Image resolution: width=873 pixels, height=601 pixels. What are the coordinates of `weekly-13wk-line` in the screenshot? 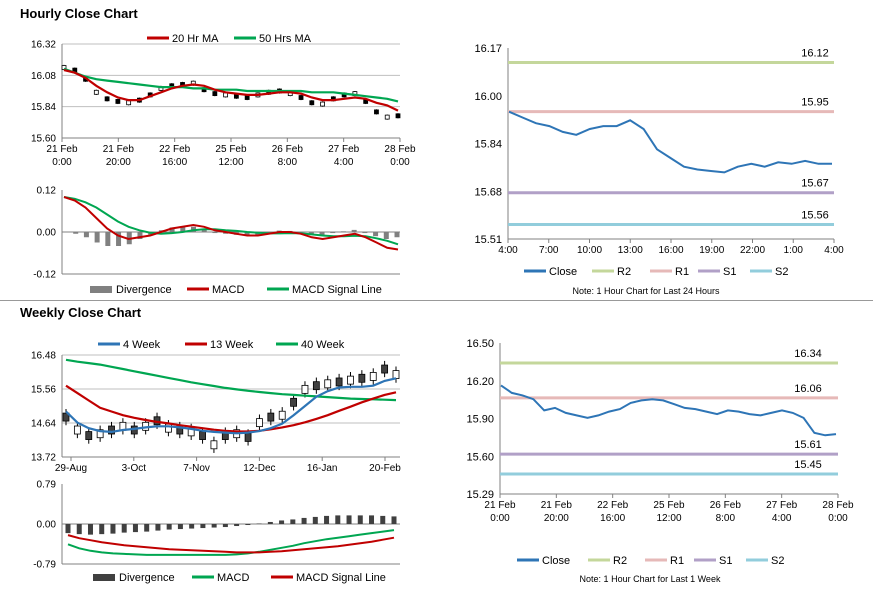 It's located at (231, 408).